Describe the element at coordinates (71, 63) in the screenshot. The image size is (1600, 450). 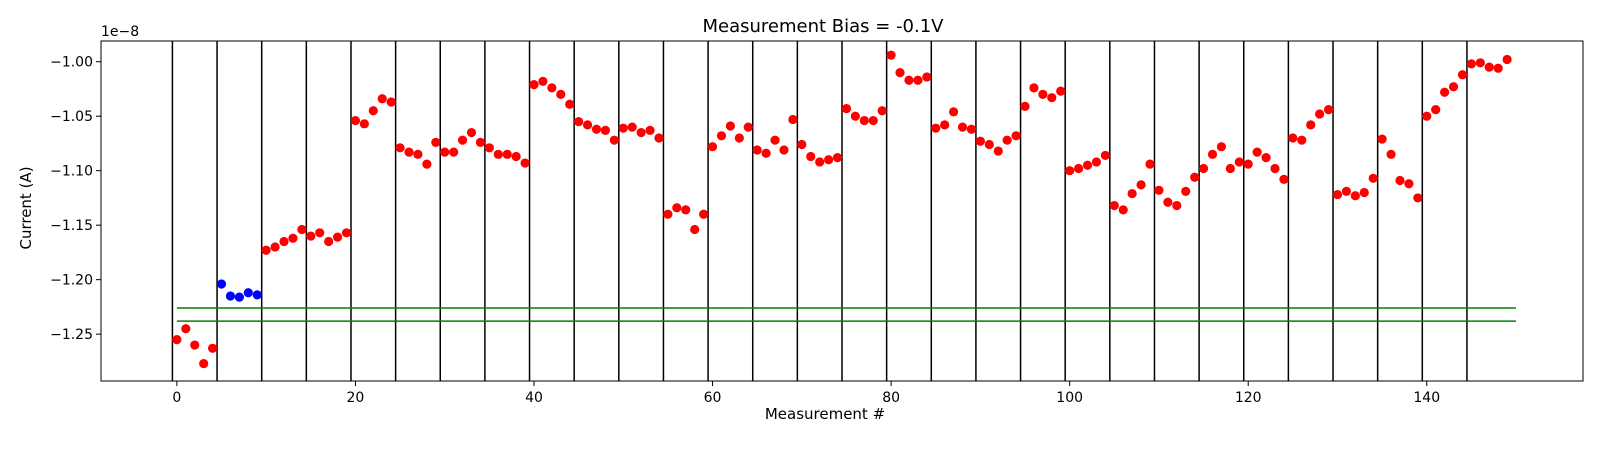
I see `y-tick-label: −1.00` at that location.